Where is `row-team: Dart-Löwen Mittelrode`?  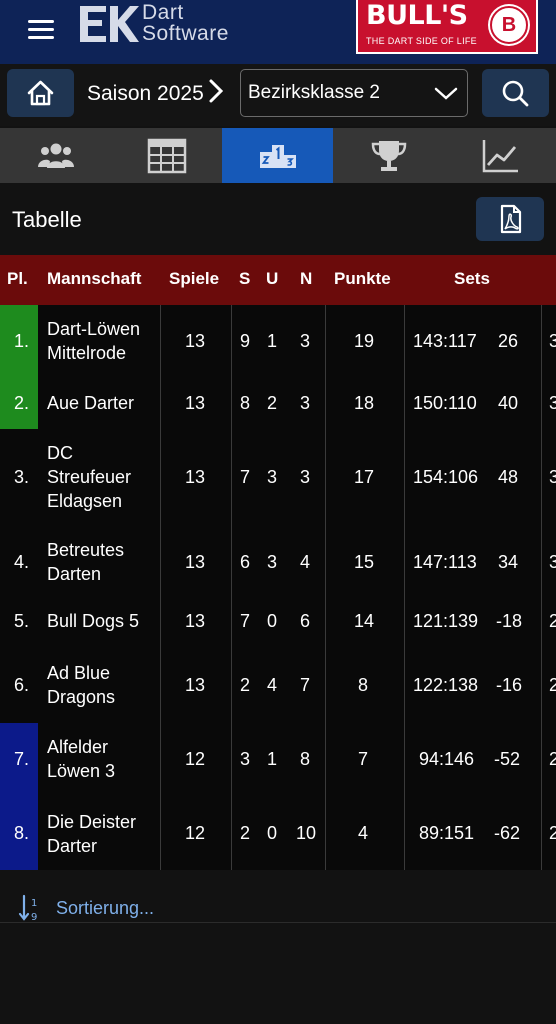 row-team: Dart-Löwen Mittelrode is located at coordinates (94, 341).